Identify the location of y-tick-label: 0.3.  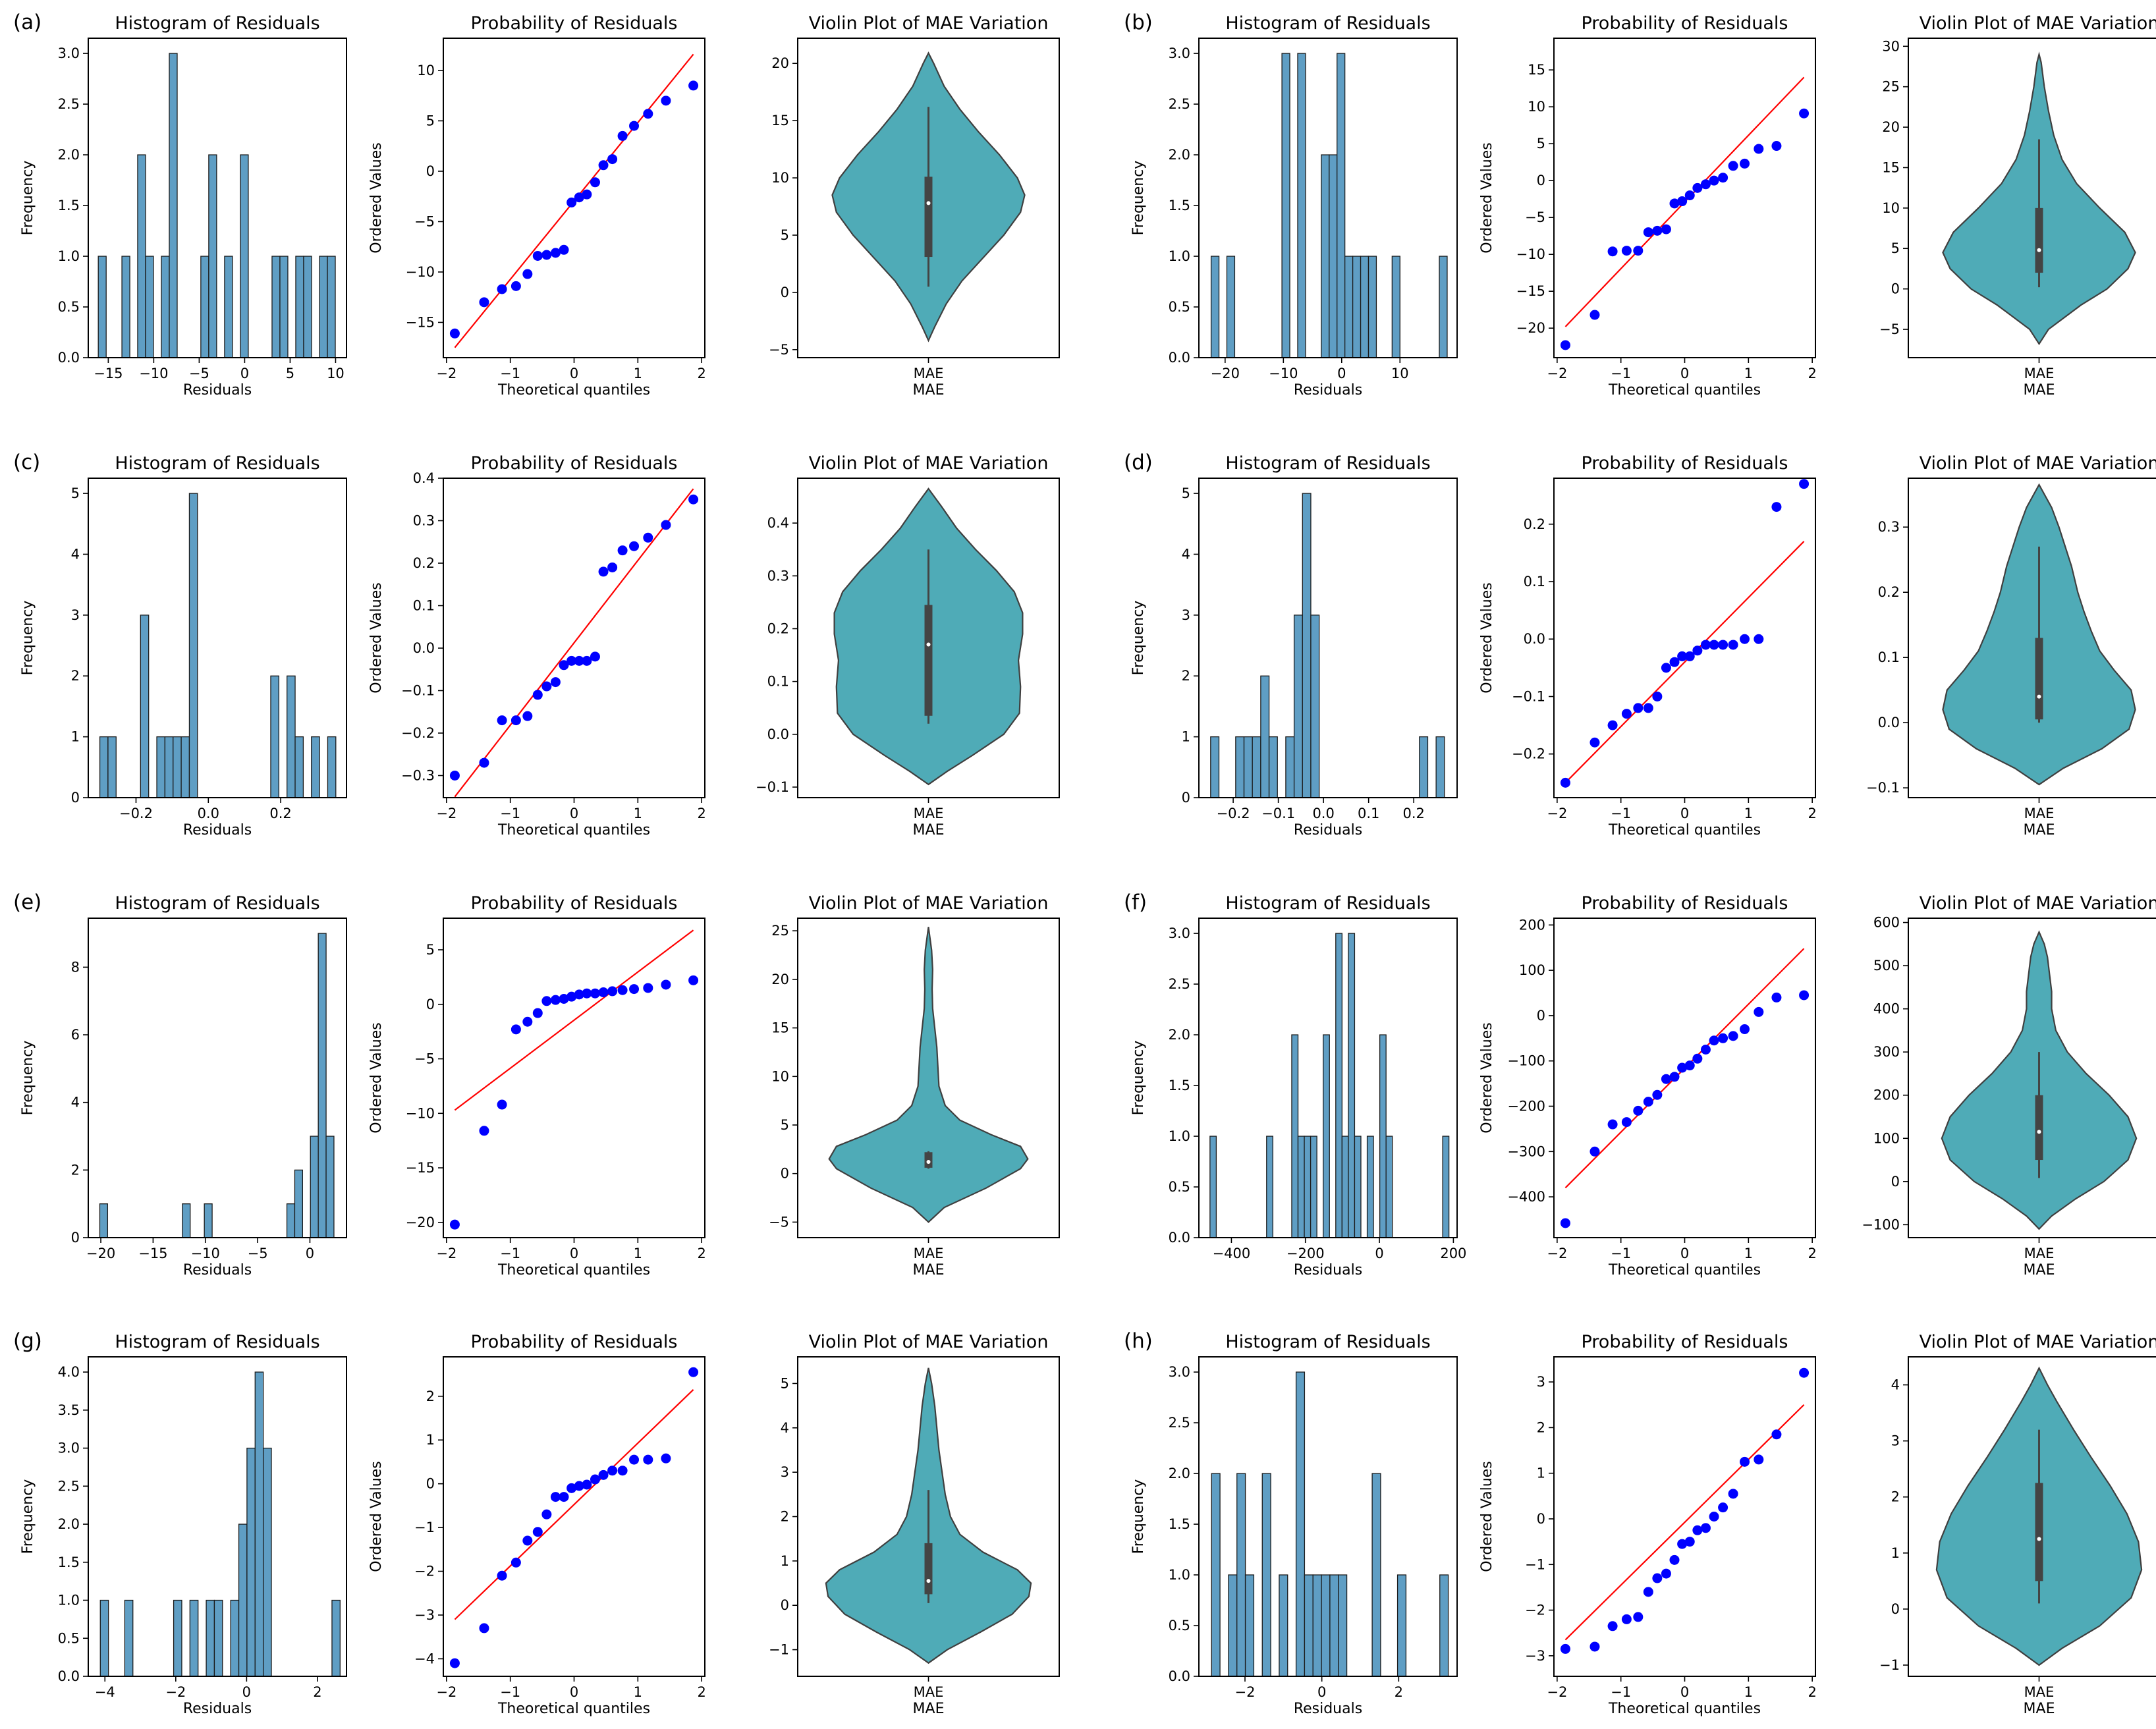
(1889, 527).